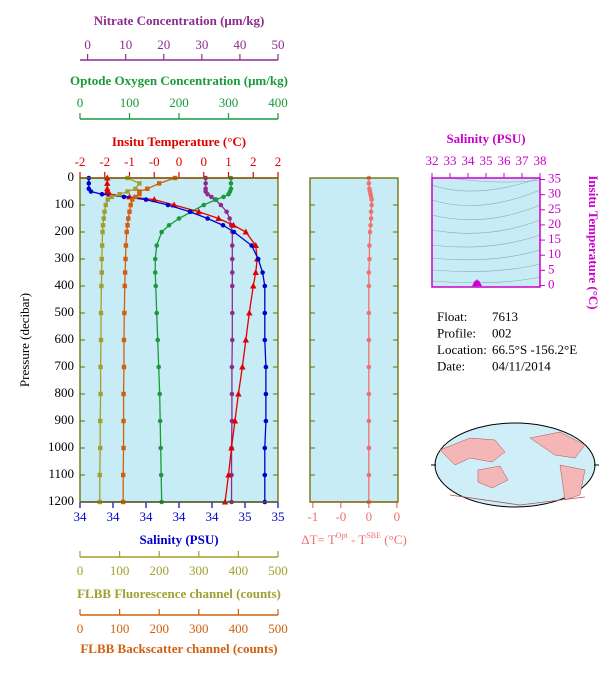  I want to click on x-tick-label: 37, so click(523, 160).